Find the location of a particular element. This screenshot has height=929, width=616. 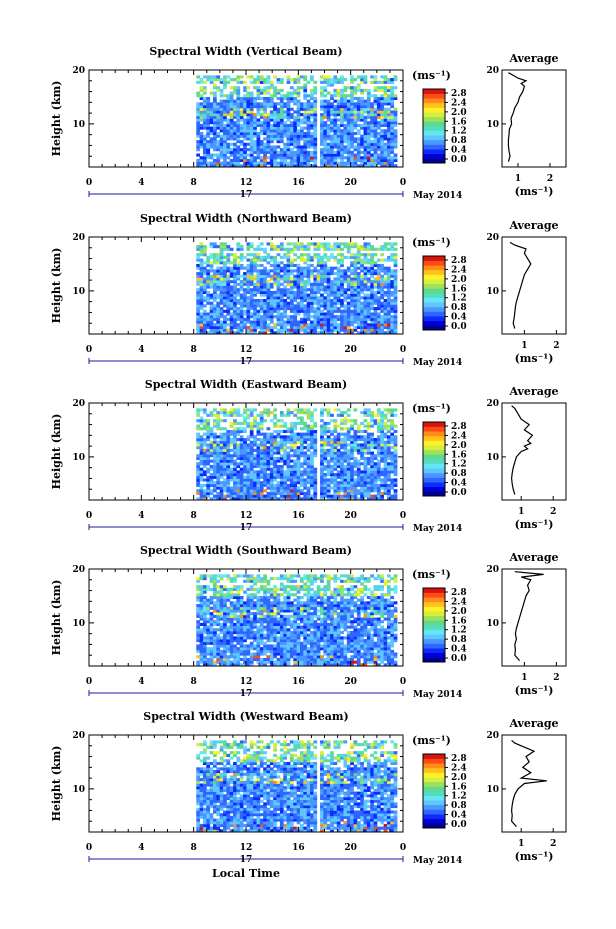

heatmap-cells is located at coordinates (297, 288).